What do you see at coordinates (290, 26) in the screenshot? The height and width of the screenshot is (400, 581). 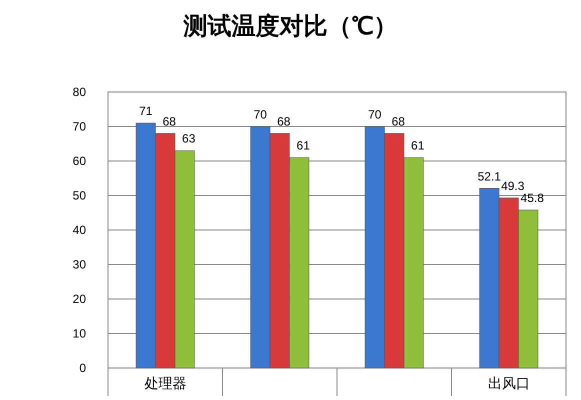 I see `chart-title: 测试温度对比（℃）` at bounding box center [290, 26].